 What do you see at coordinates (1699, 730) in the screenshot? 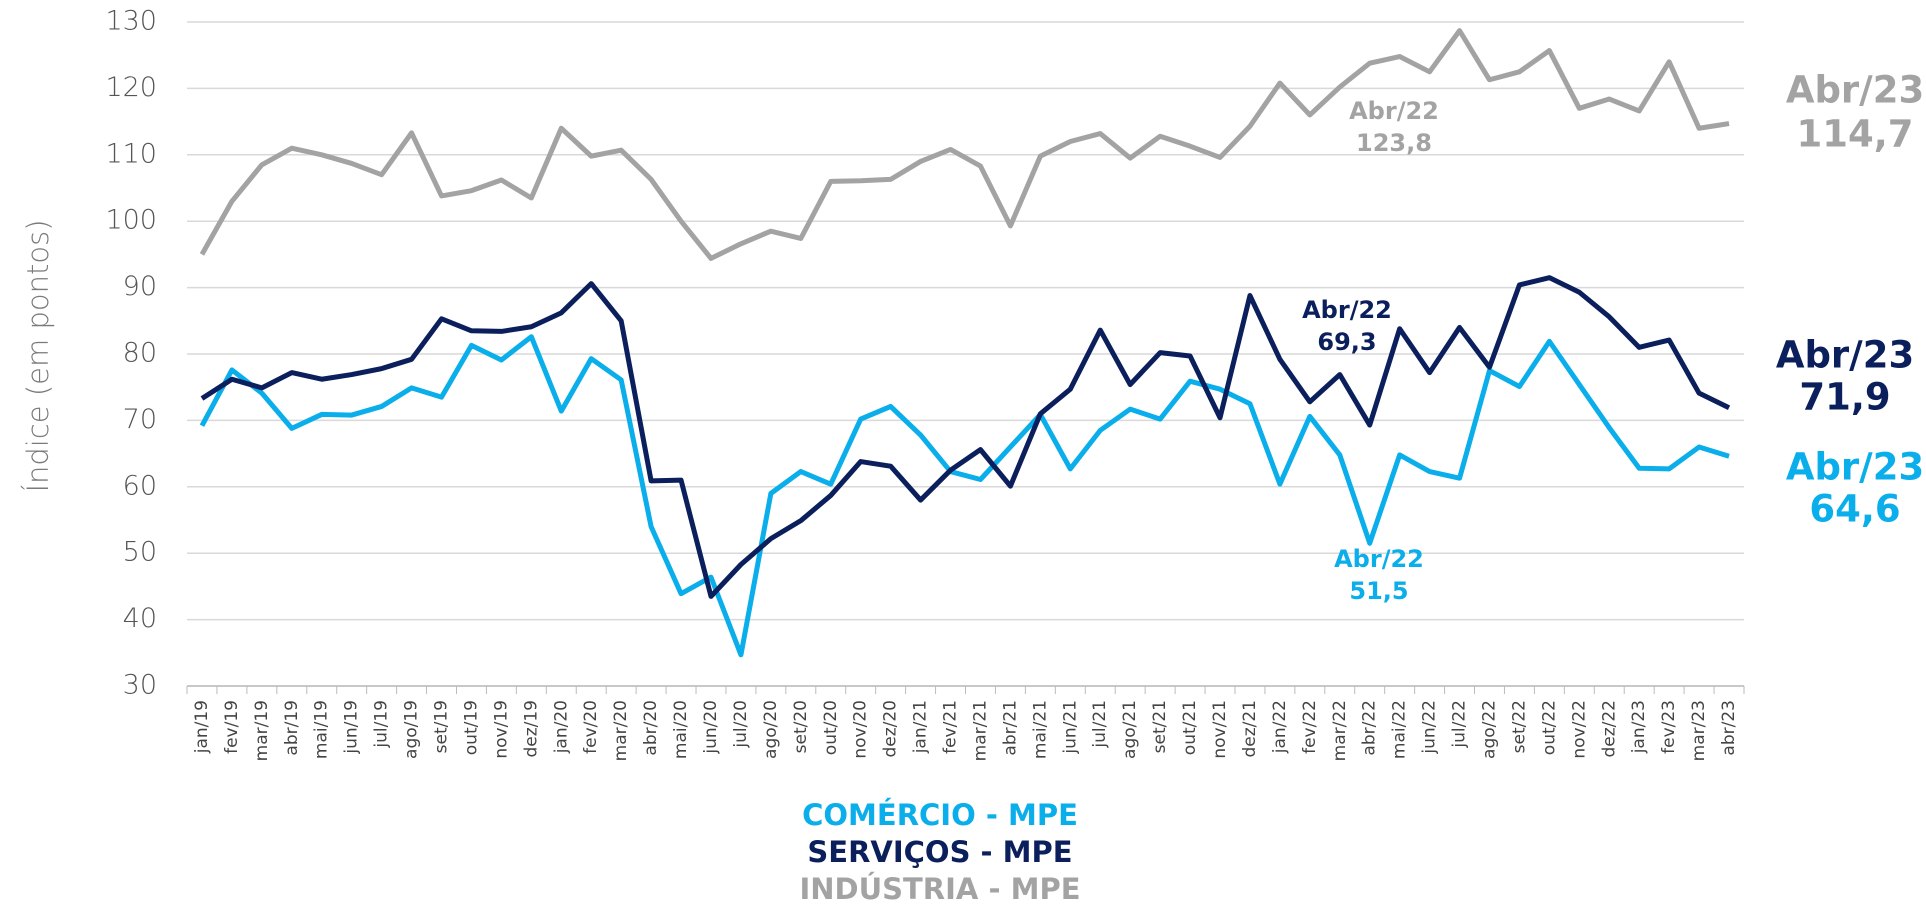
I see `x-tick-label: mar/23` at bounding box center [1699, 730].